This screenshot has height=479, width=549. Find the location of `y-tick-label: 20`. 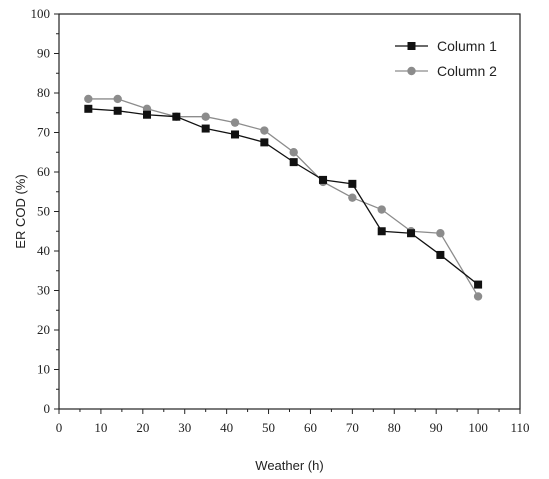

y-tick-label: 20 is located at coordinates (43, 329).